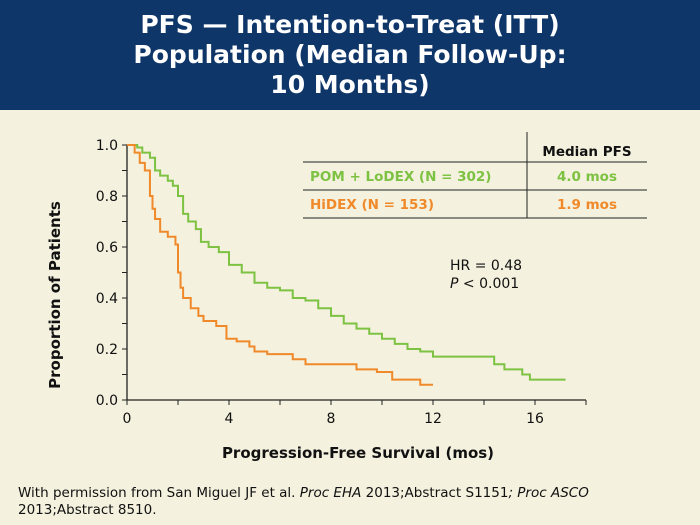 The width and height of the screenshot is (700, 525). I want to click on title-line-3: 10 Months), so click(350, 84).